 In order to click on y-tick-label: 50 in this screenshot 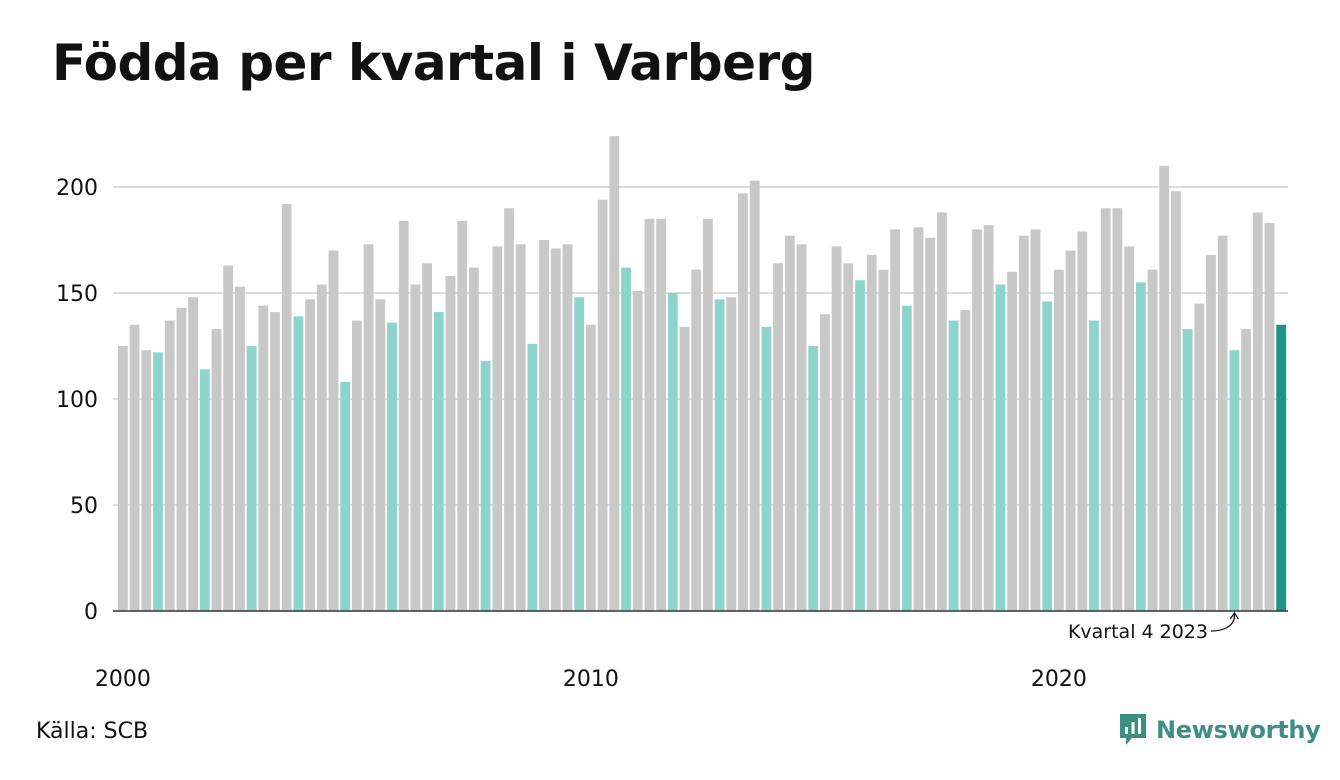, I will do `click(84, 506)`.